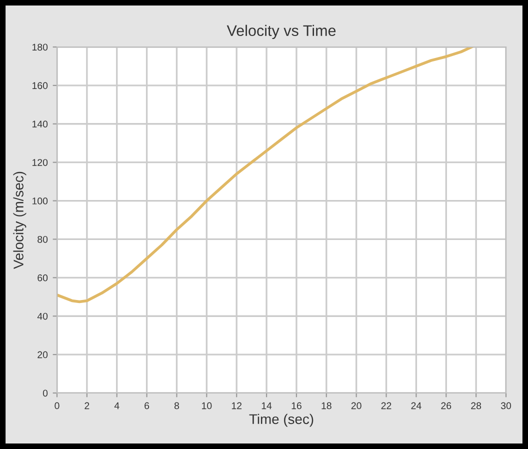  What do you see at coordinates (327, 406) in the screenshot?
I see `x-tick-label: 18` at bounding box center [327, 406].